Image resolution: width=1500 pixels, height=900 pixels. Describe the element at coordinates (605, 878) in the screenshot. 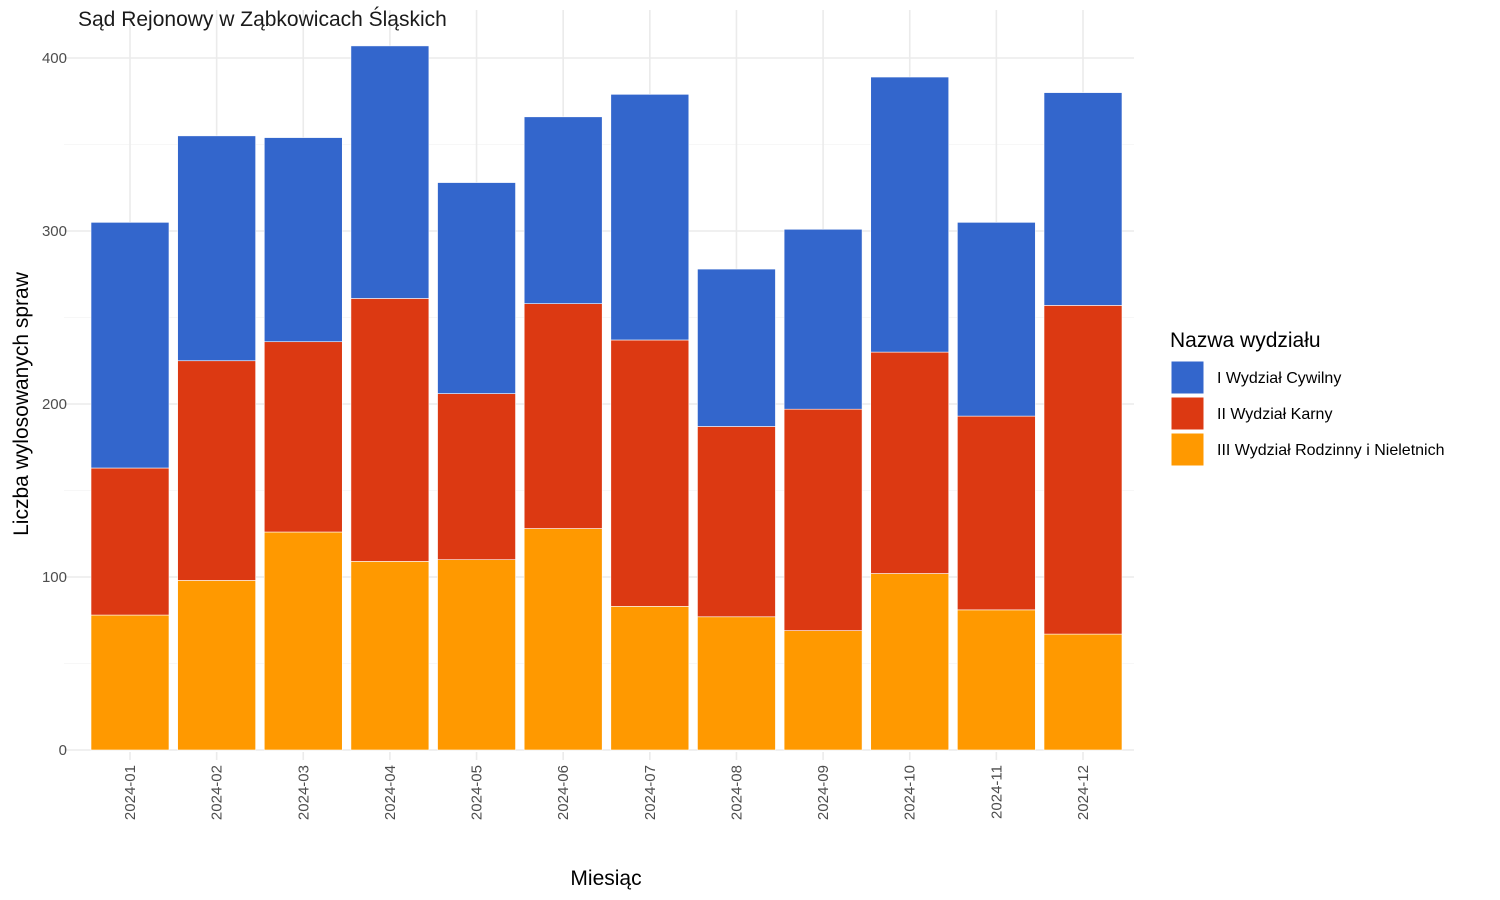

I see `x-axis-title: Miesiąc` at that location.